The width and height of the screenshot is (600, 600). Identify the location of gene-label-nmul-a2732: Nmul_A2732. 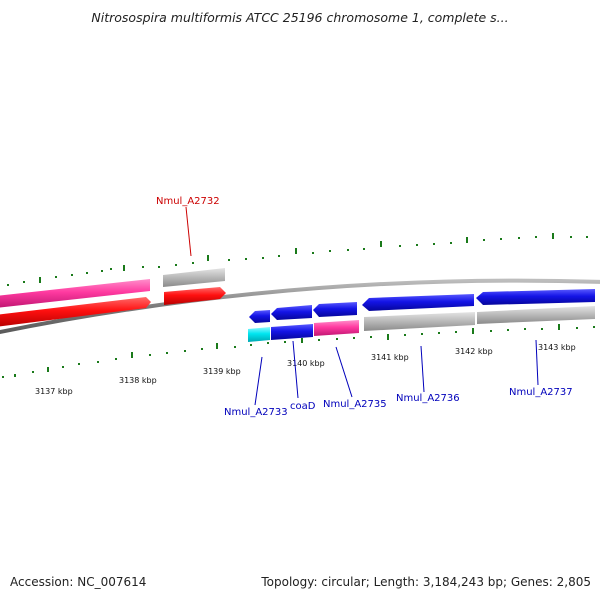
(188, 201).